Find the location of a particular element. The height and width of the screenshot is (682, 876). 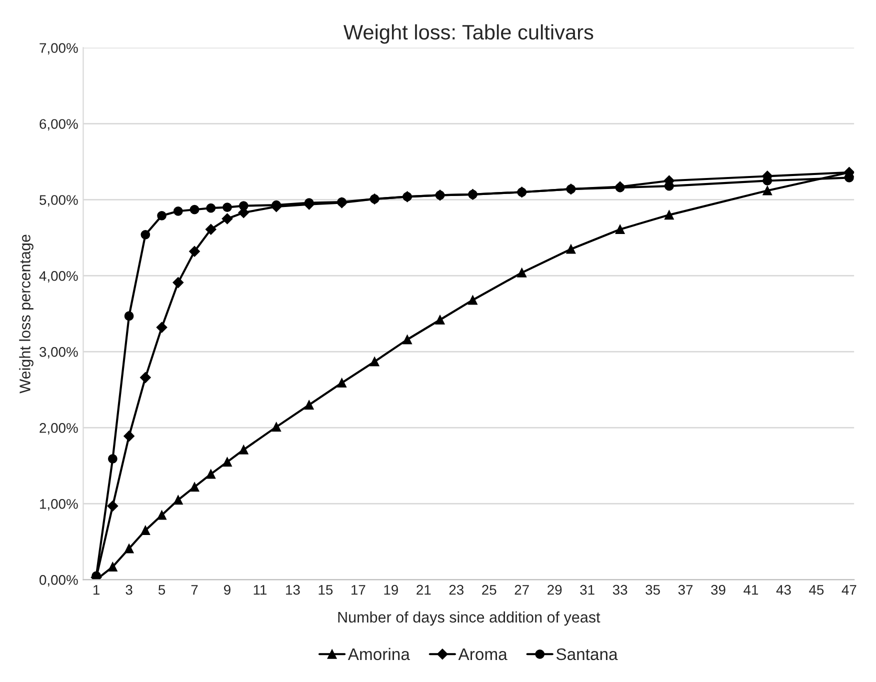

x-tick-label: 15 is located at coordinates (325, 590).